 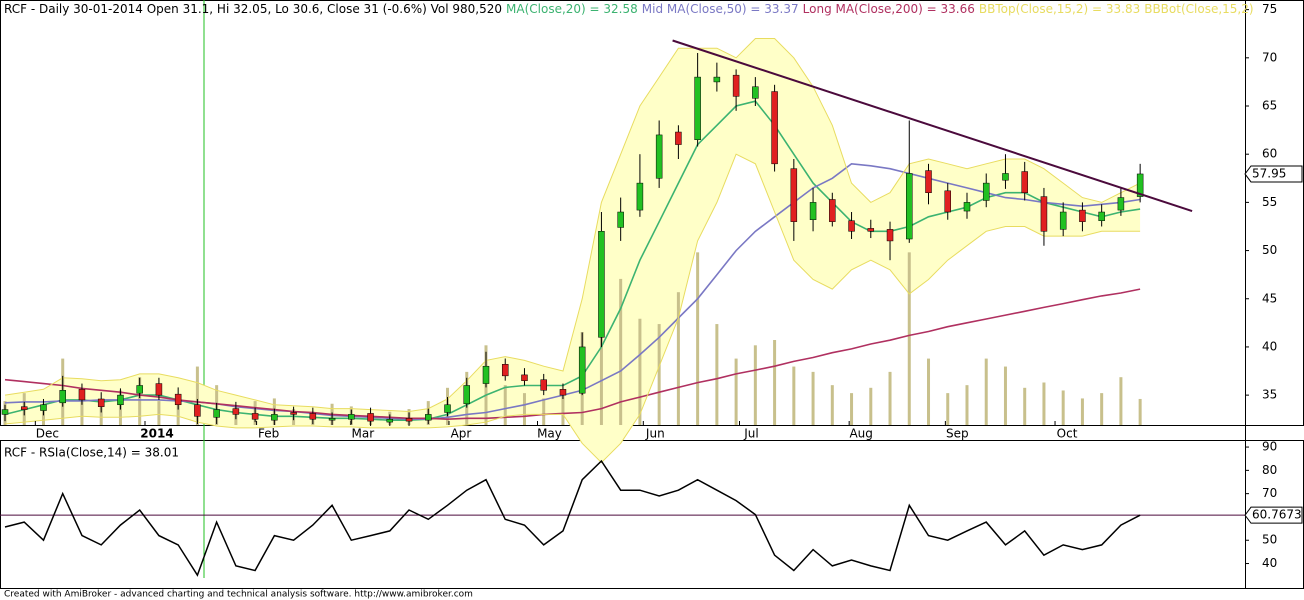 What do you see at coordinates (1059, 9) in the screenshot?
I see `legend-entry: BBTop(Close,15,2) = 33.83` at bounding box center [1059, 9].